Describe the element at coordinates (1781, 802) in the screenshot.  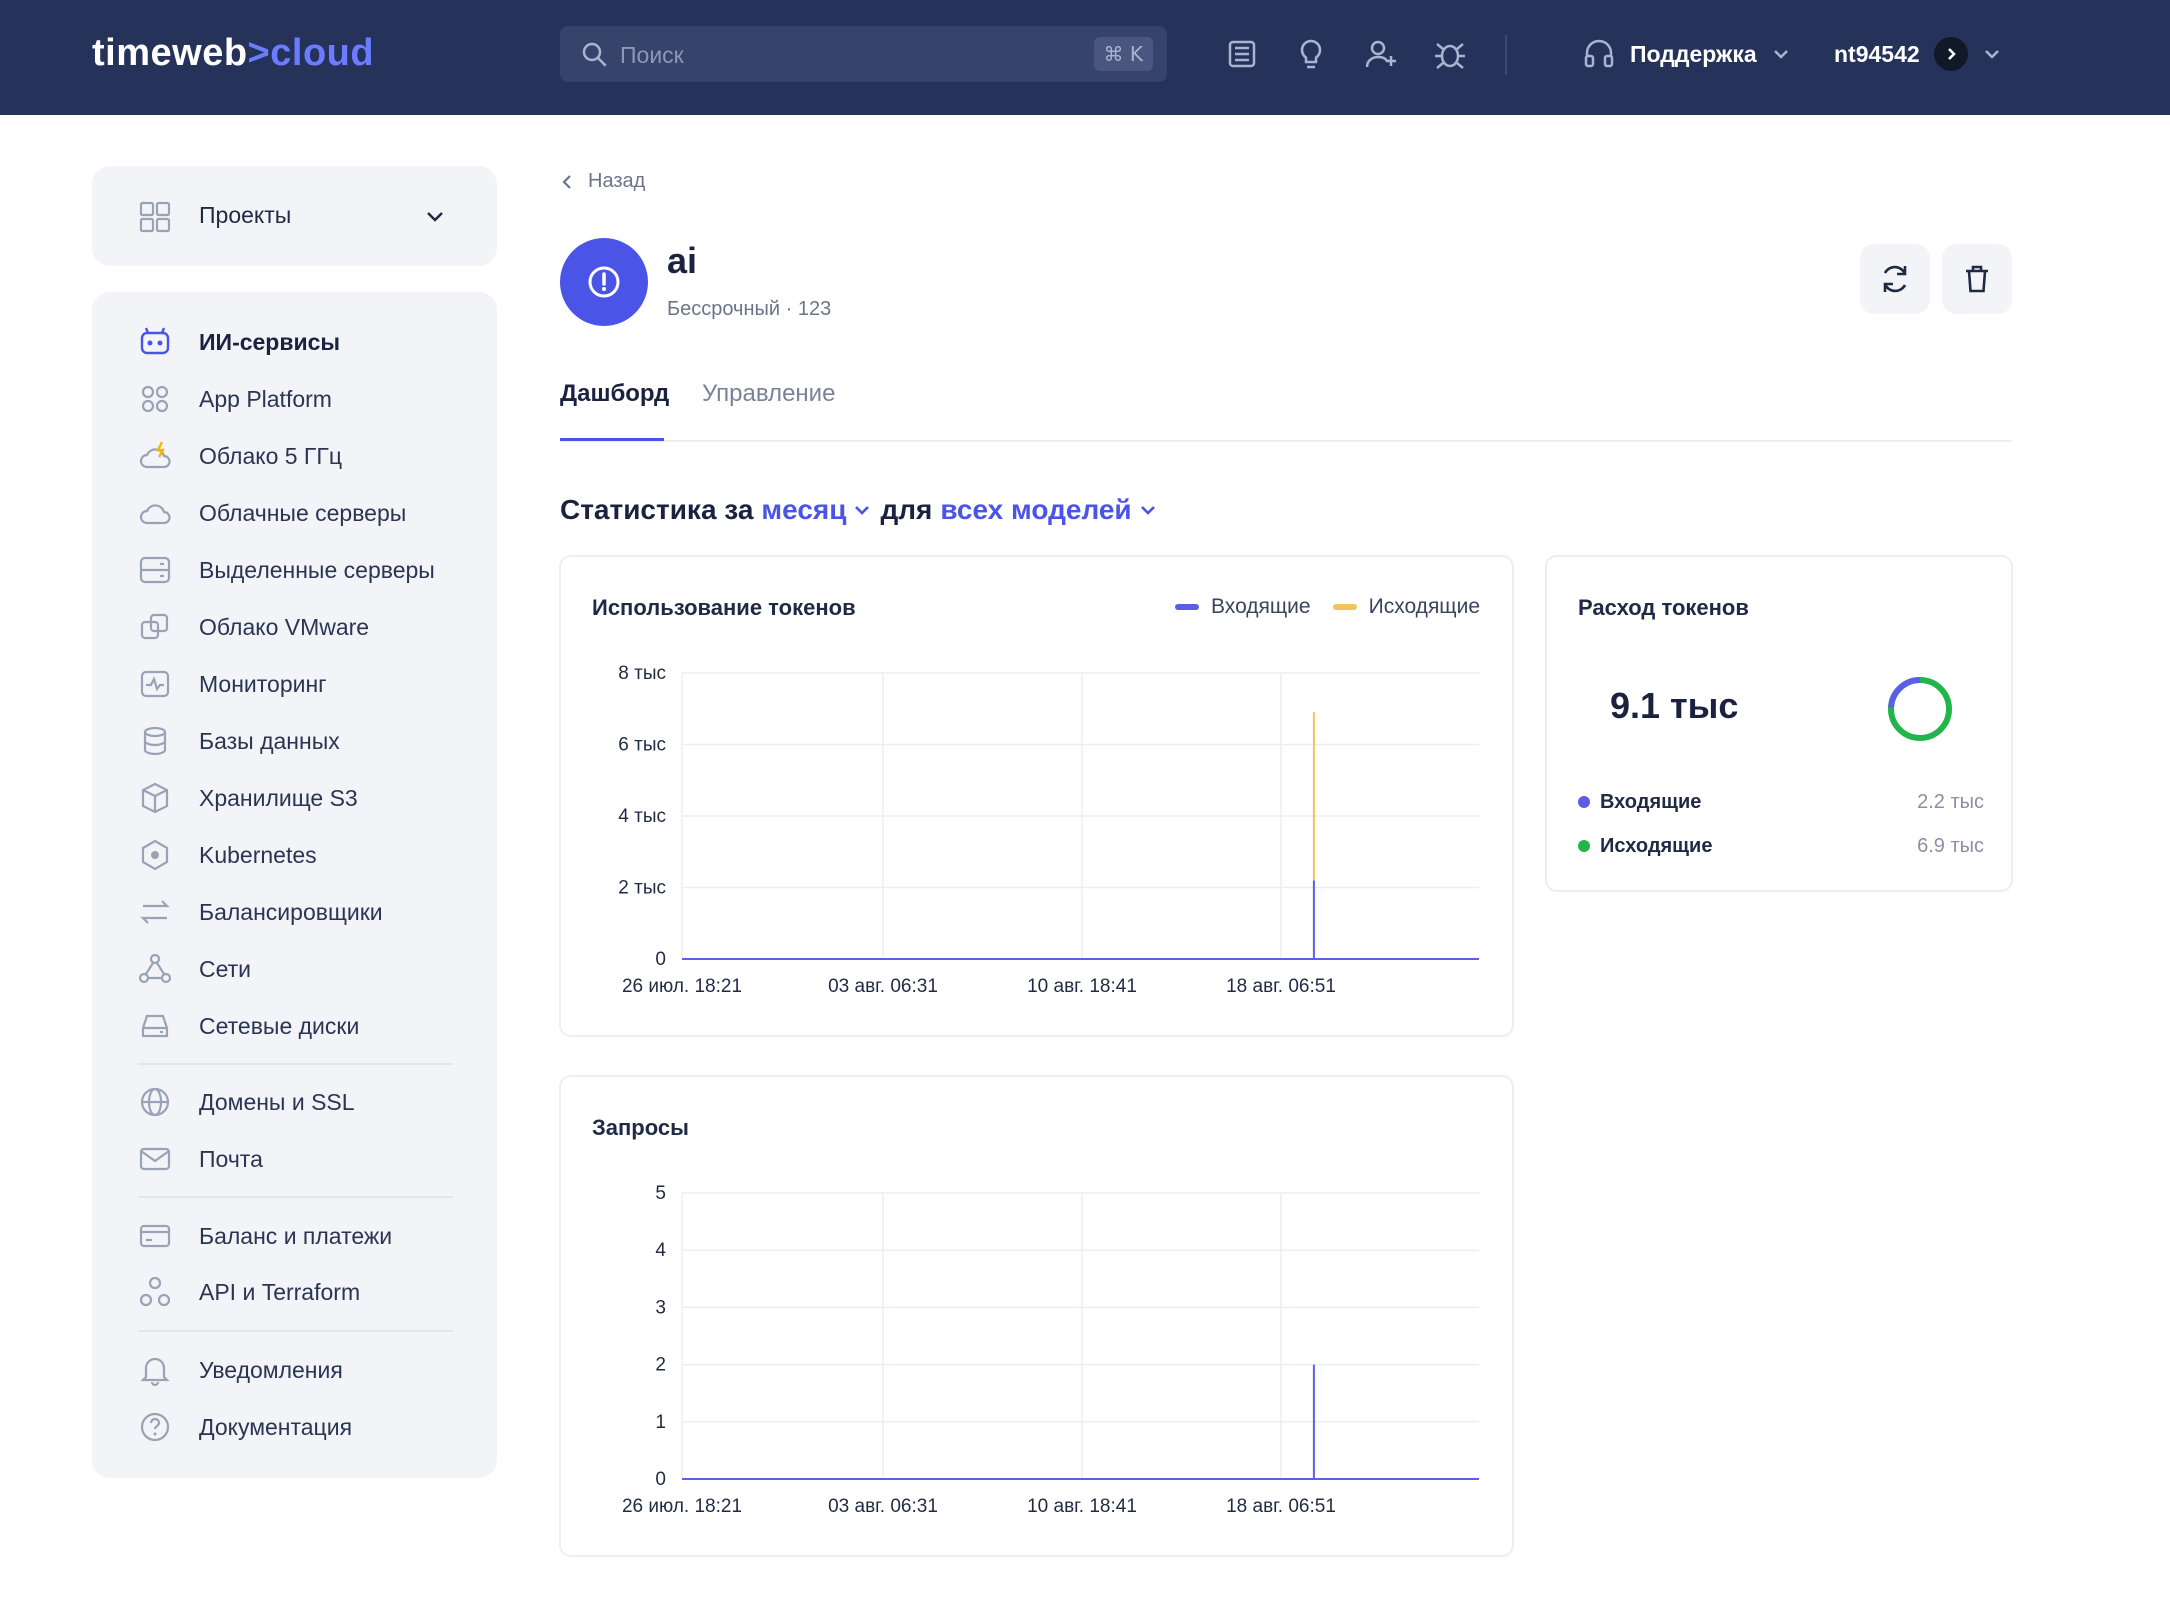
I see `token-spend-incoming-row: Входящие 2.2 тыс` at that location.